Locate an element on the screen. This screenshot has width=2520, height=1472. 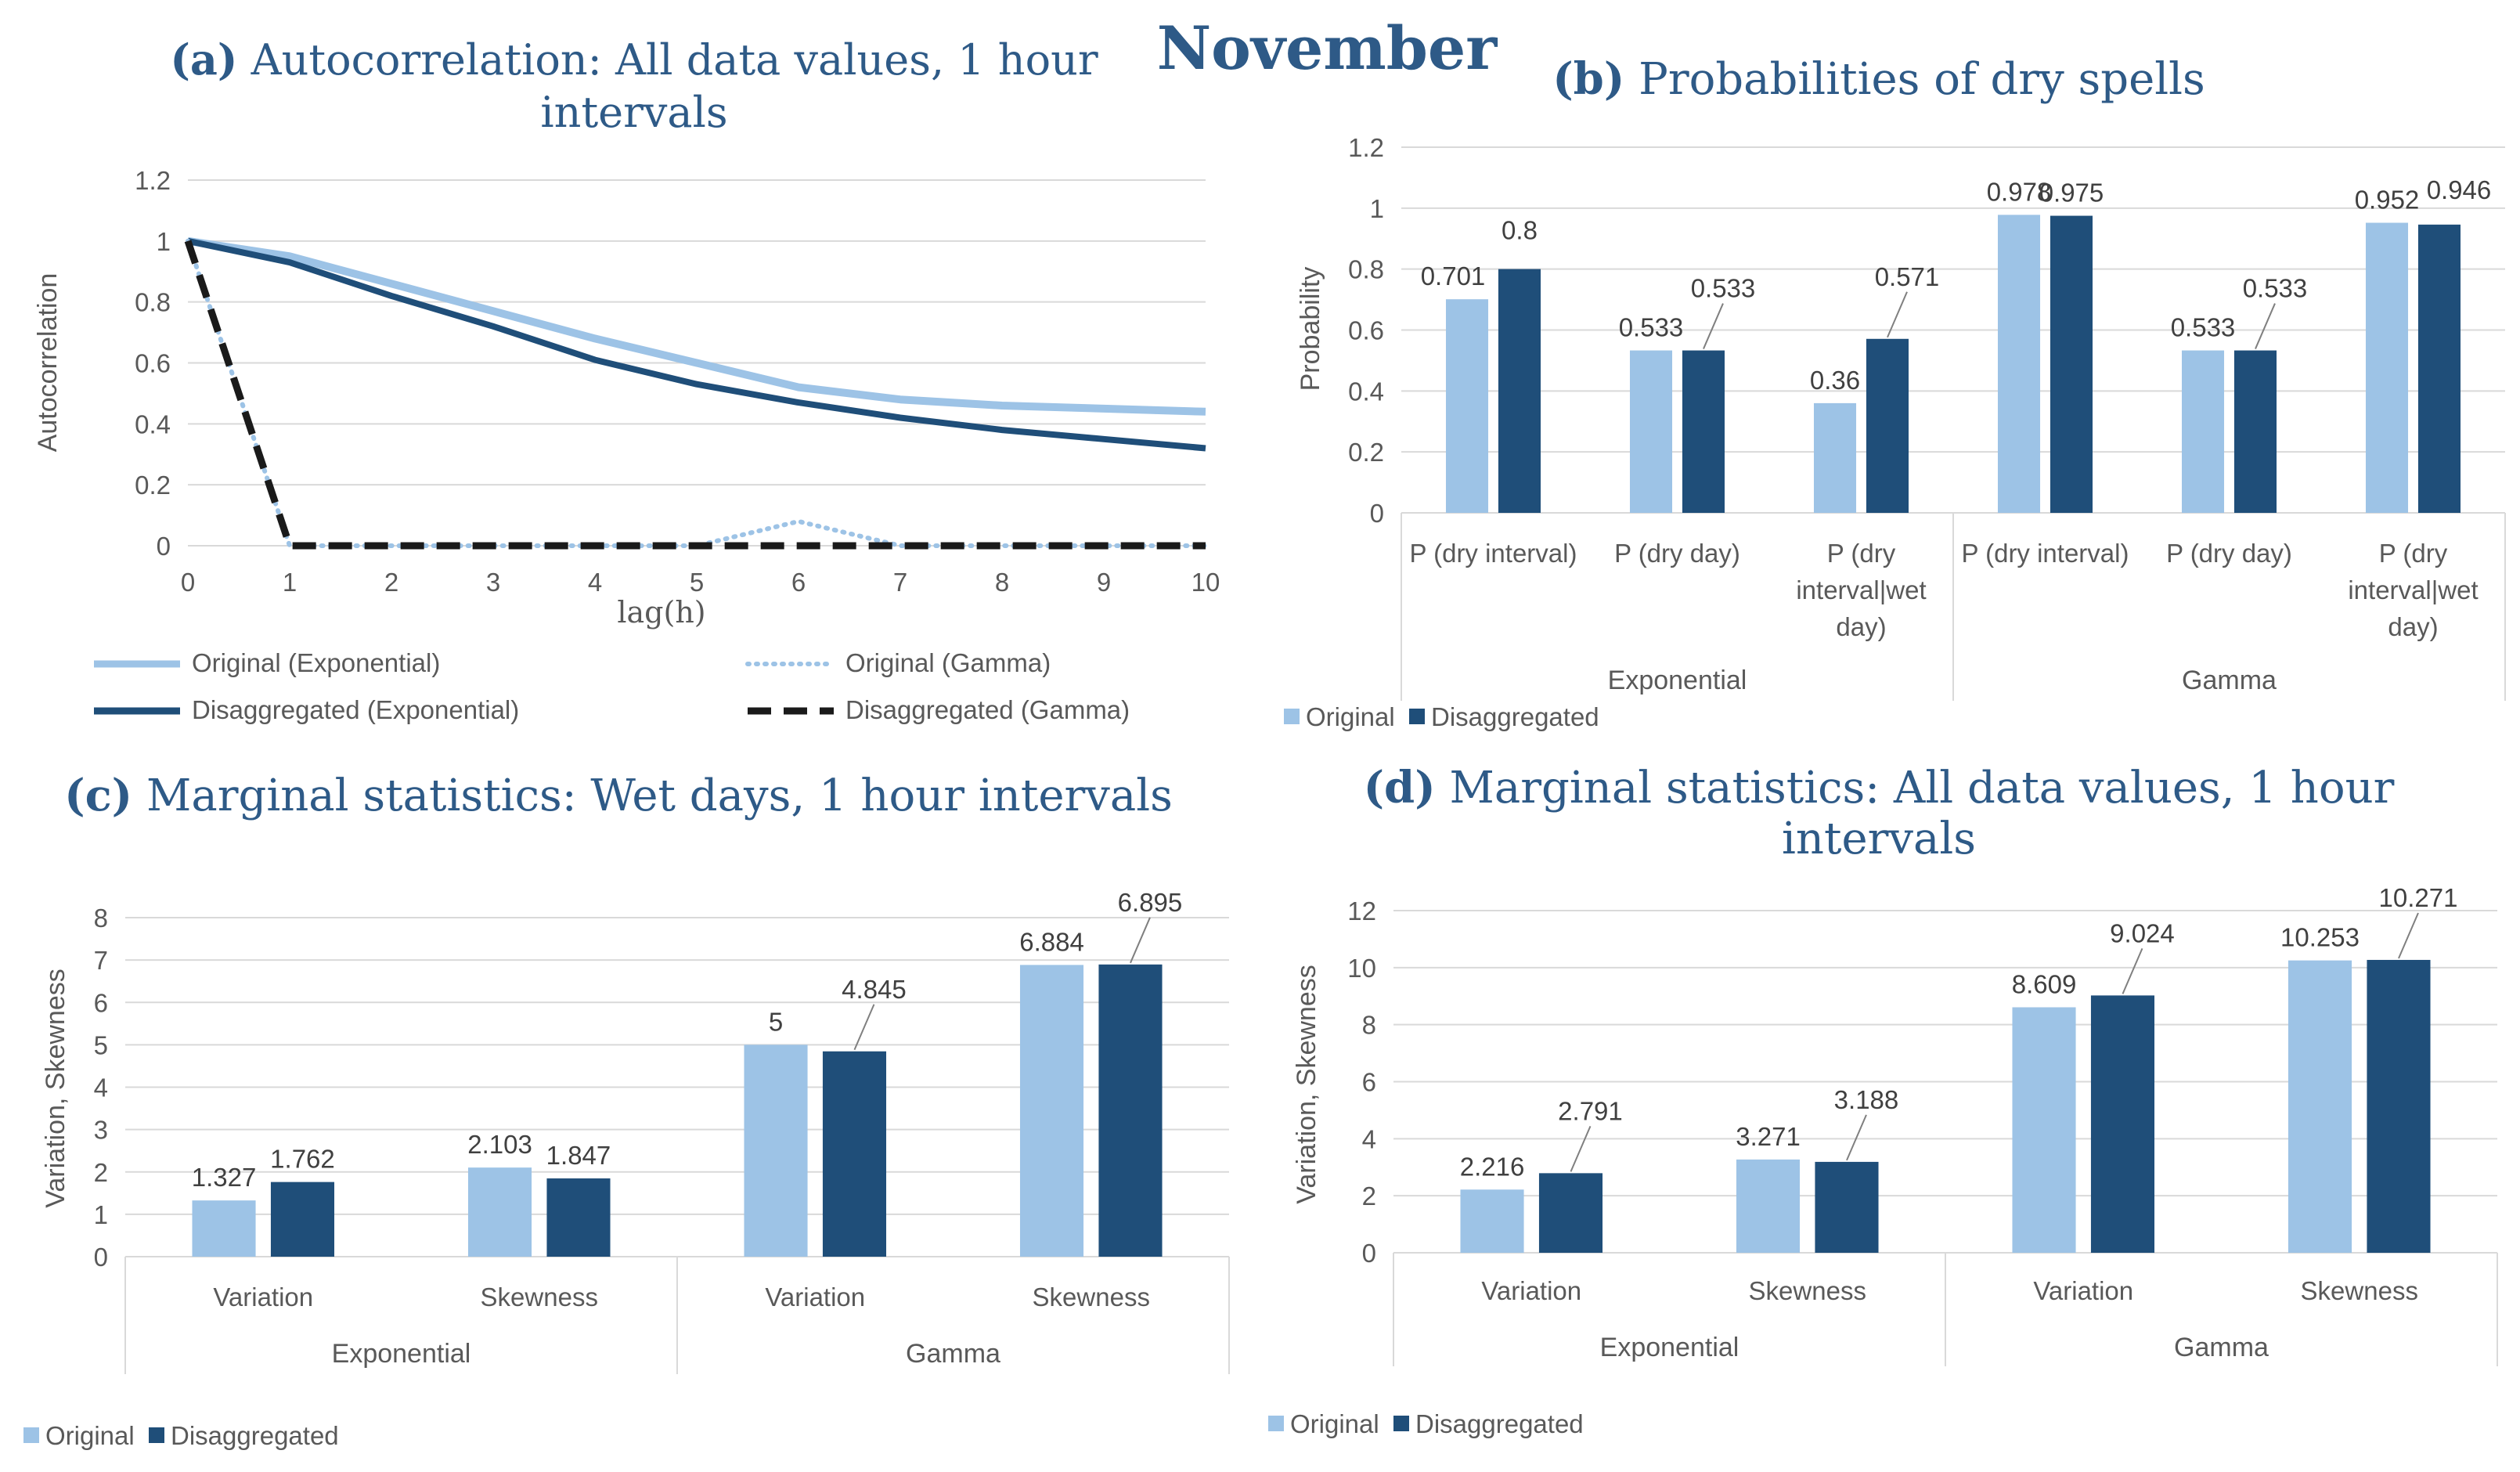
chart-a-xtick: 8 is located at coordinates (1002, 582).